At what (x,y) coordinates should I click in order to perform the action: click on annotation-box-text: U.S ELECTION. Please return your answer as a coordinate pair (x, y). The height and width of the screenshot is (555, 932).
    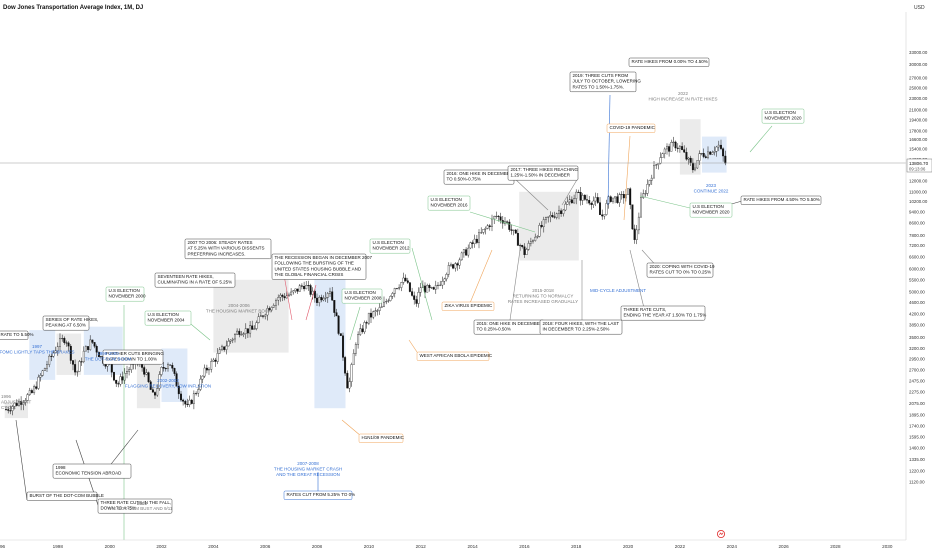
    Looking at the image, I should click on (388, 242).